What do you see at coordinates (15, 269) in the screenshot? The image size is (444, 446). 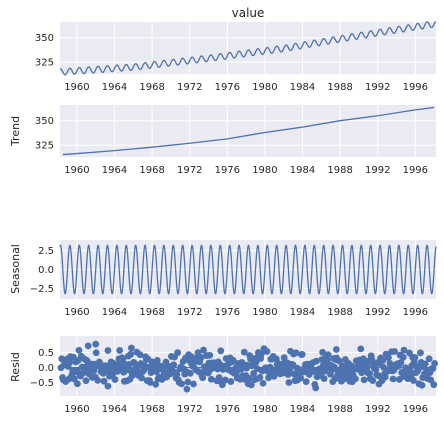 I see `y-axis-label: Seasonal` at bounding box center [15, 269].